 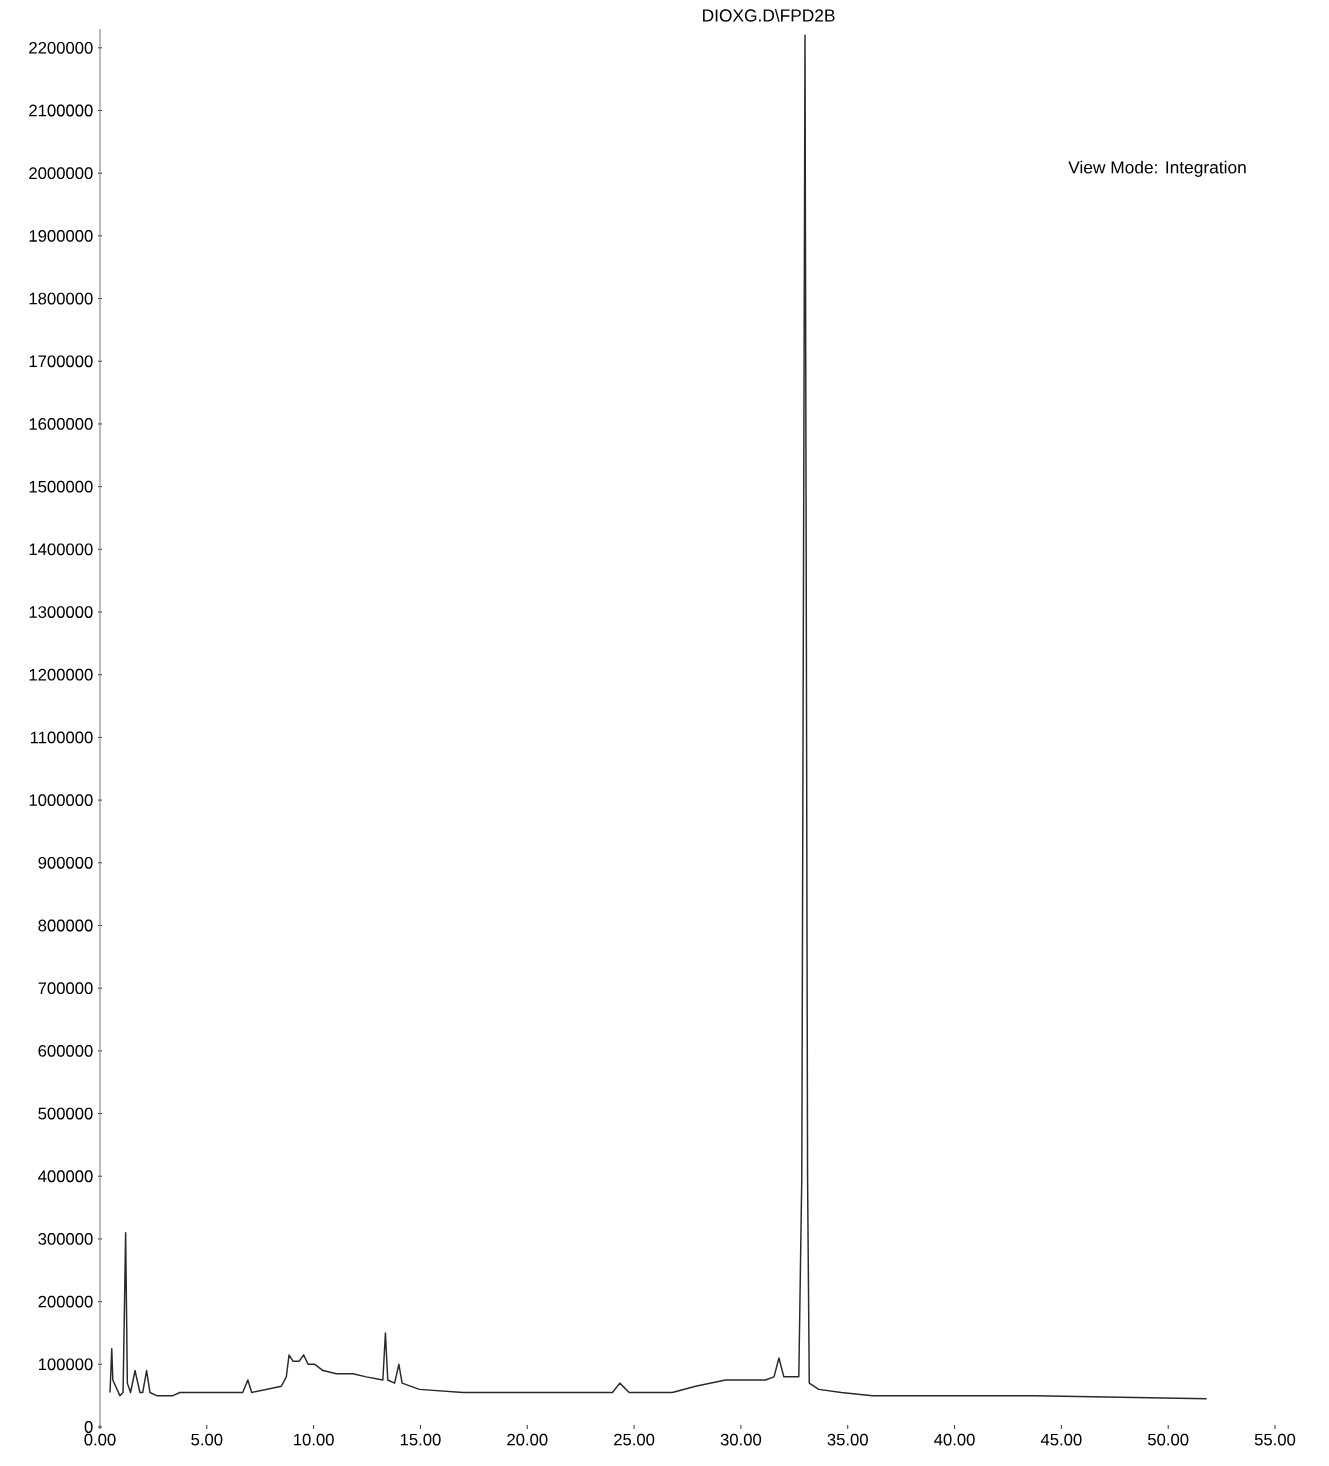 What do you see at coordinates (65, 862) in the screenshot?
I see `y-tick-label: 900000` at bounding box center [65, 862].